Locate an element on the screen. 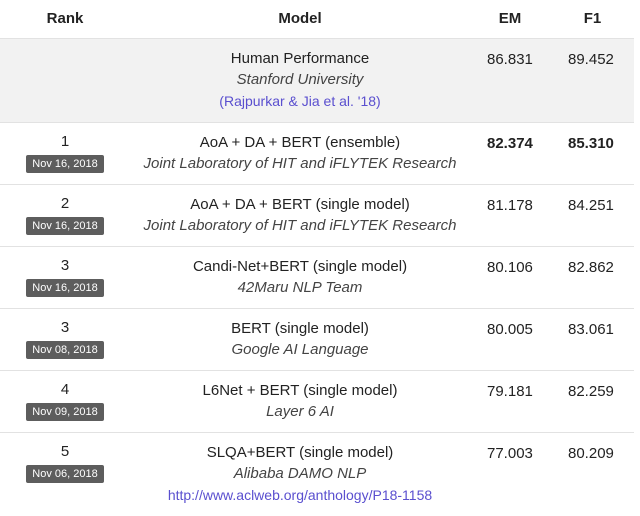 Image resolution: width=640 pixels, height=516 pixels. rank-cell: 4 Nov 09, 2018 is located at coordinates (65, 396).